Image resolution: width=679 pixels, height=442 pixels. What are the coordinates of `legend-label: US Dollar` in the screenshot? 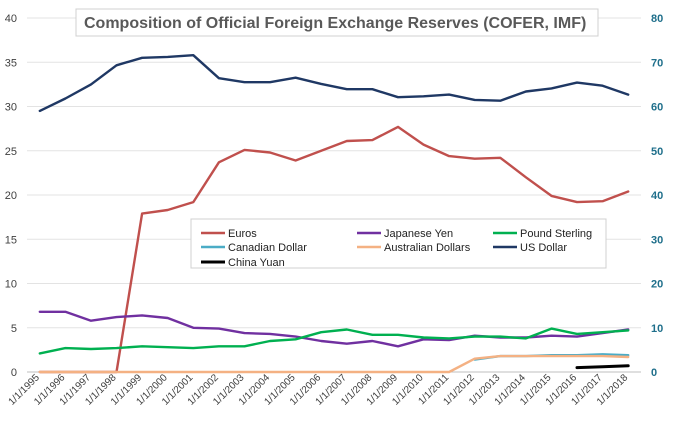 It's located at (543, 248).